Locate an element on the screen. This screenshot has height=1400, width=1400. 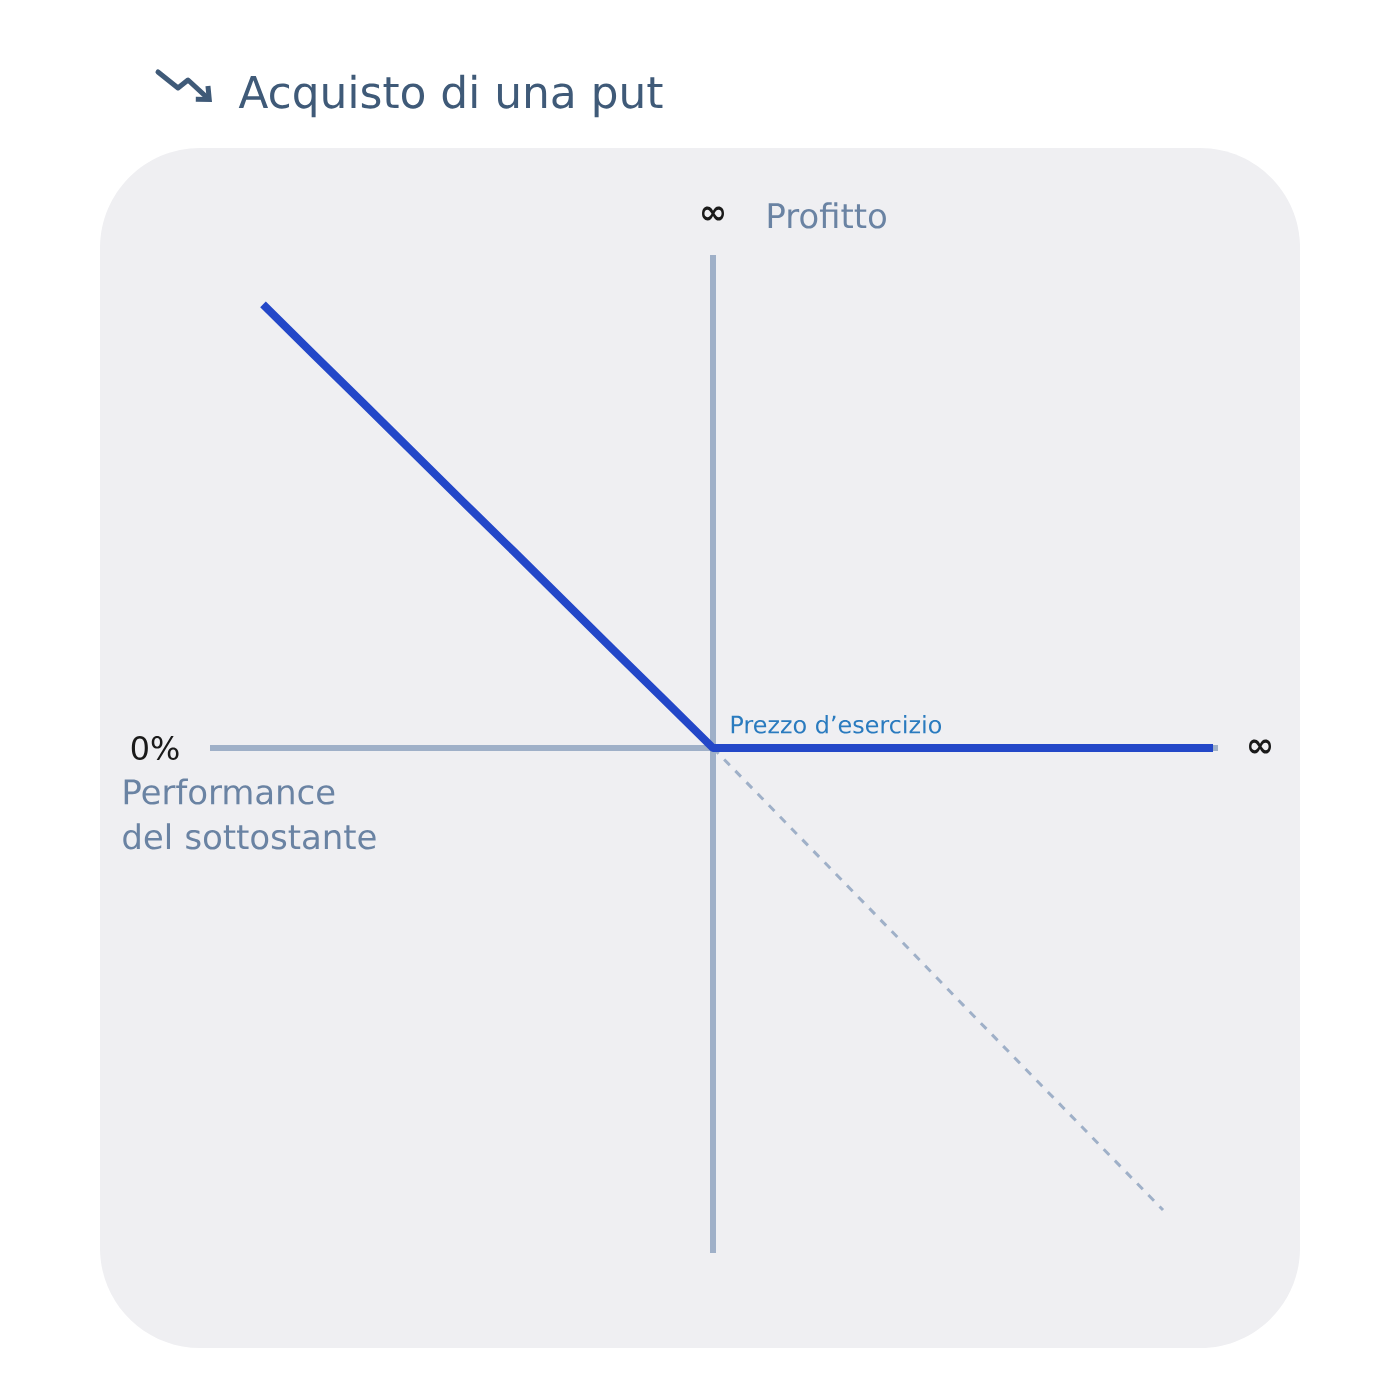
text: 0% is located at coordinates (155, 748).